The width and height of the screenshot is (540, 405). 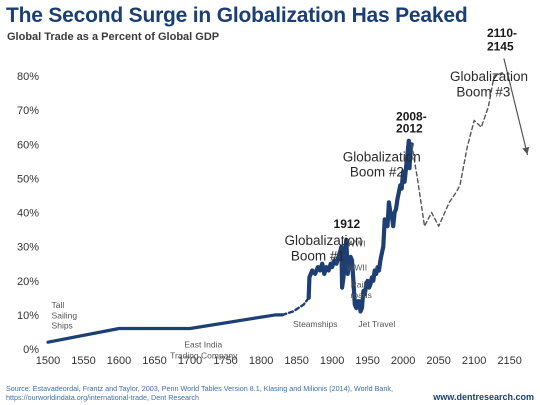 I want to click on x-tick-label: 2150, so click(x=509, y=361).